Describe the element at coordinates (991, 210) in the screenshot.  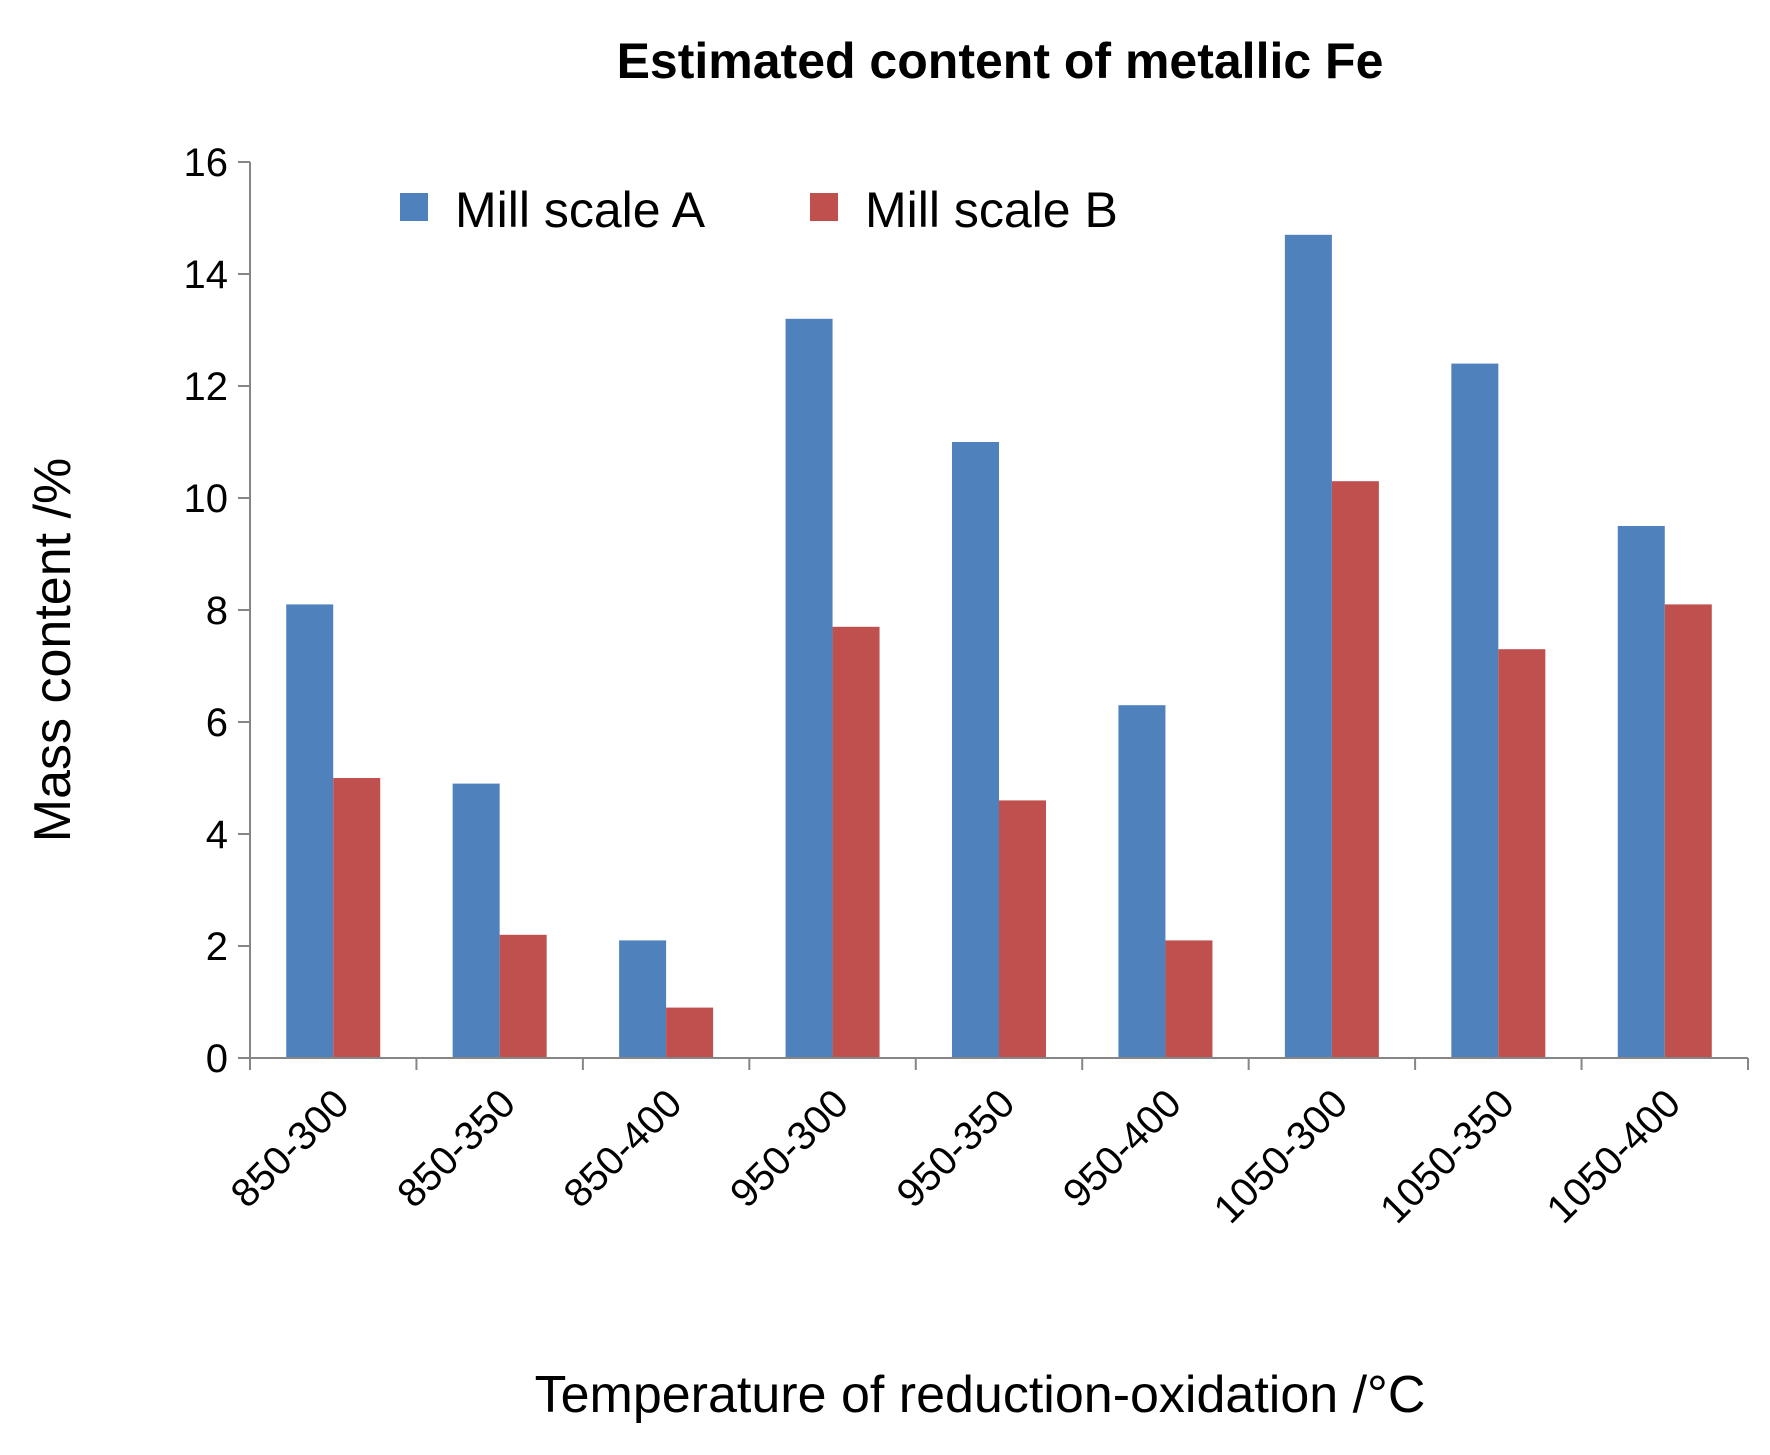
I see `legend-label: Mill scale B` at that location.